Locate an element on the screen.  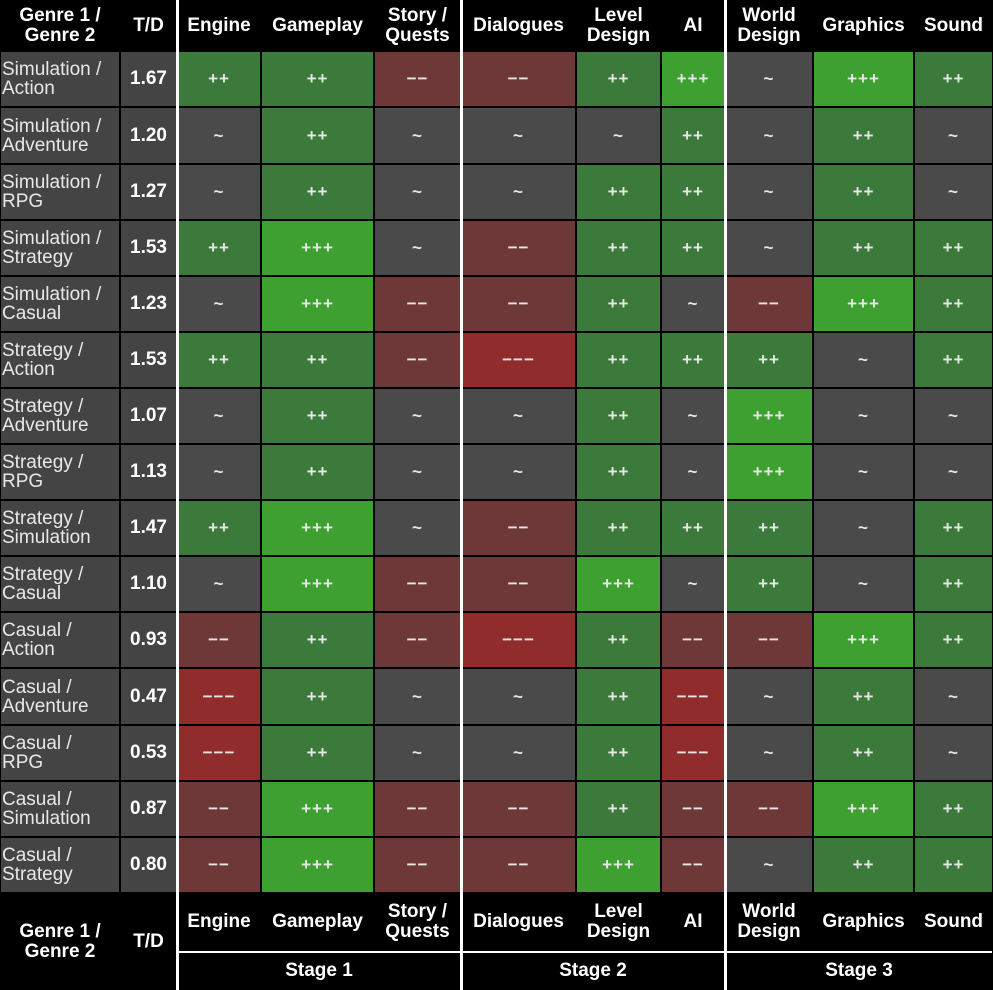
column-header-sound: Sound is located at coordinates (953, 25).